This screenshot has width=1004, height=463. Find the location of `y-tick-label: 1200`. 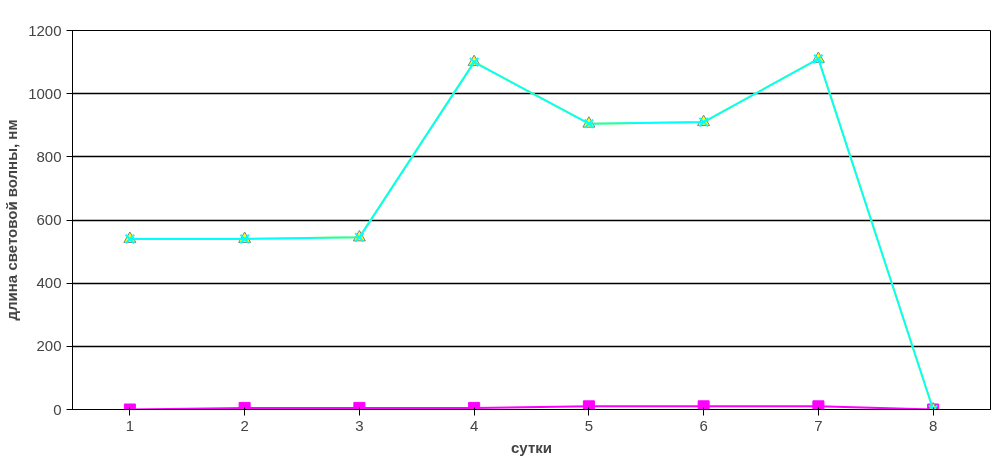

y-tick-label: 1200 is located at coordinates (45, 30).